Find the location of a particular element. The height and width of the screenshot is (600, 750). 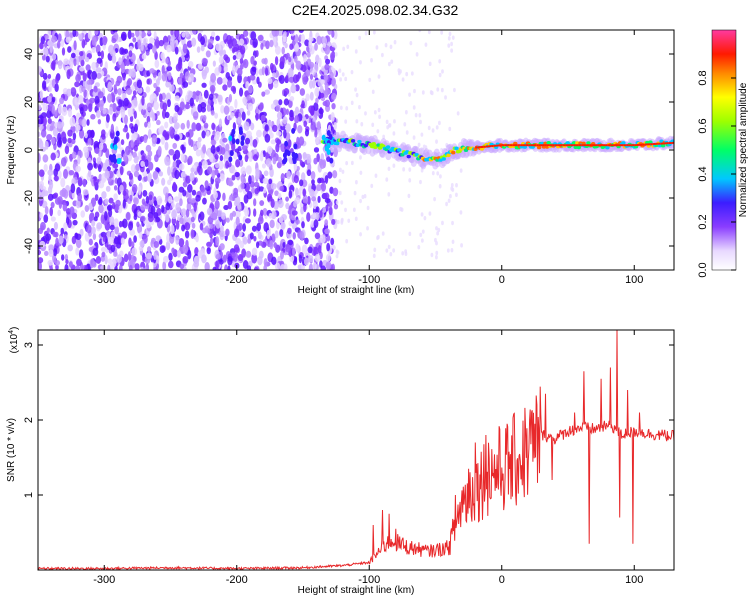

snr-x-tick-label: -100 is located at coordinates (369, 580).